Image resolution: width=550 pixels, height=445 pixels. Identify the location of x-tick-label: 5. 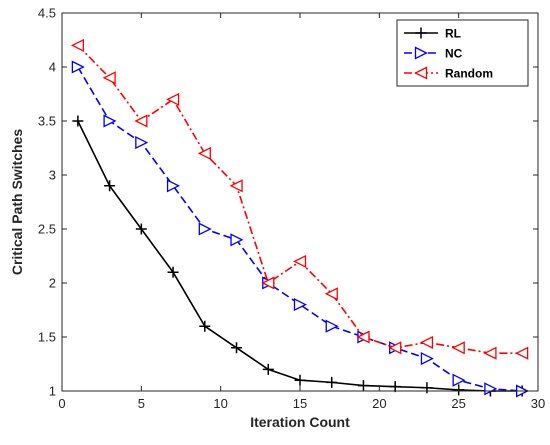
(141, 403).